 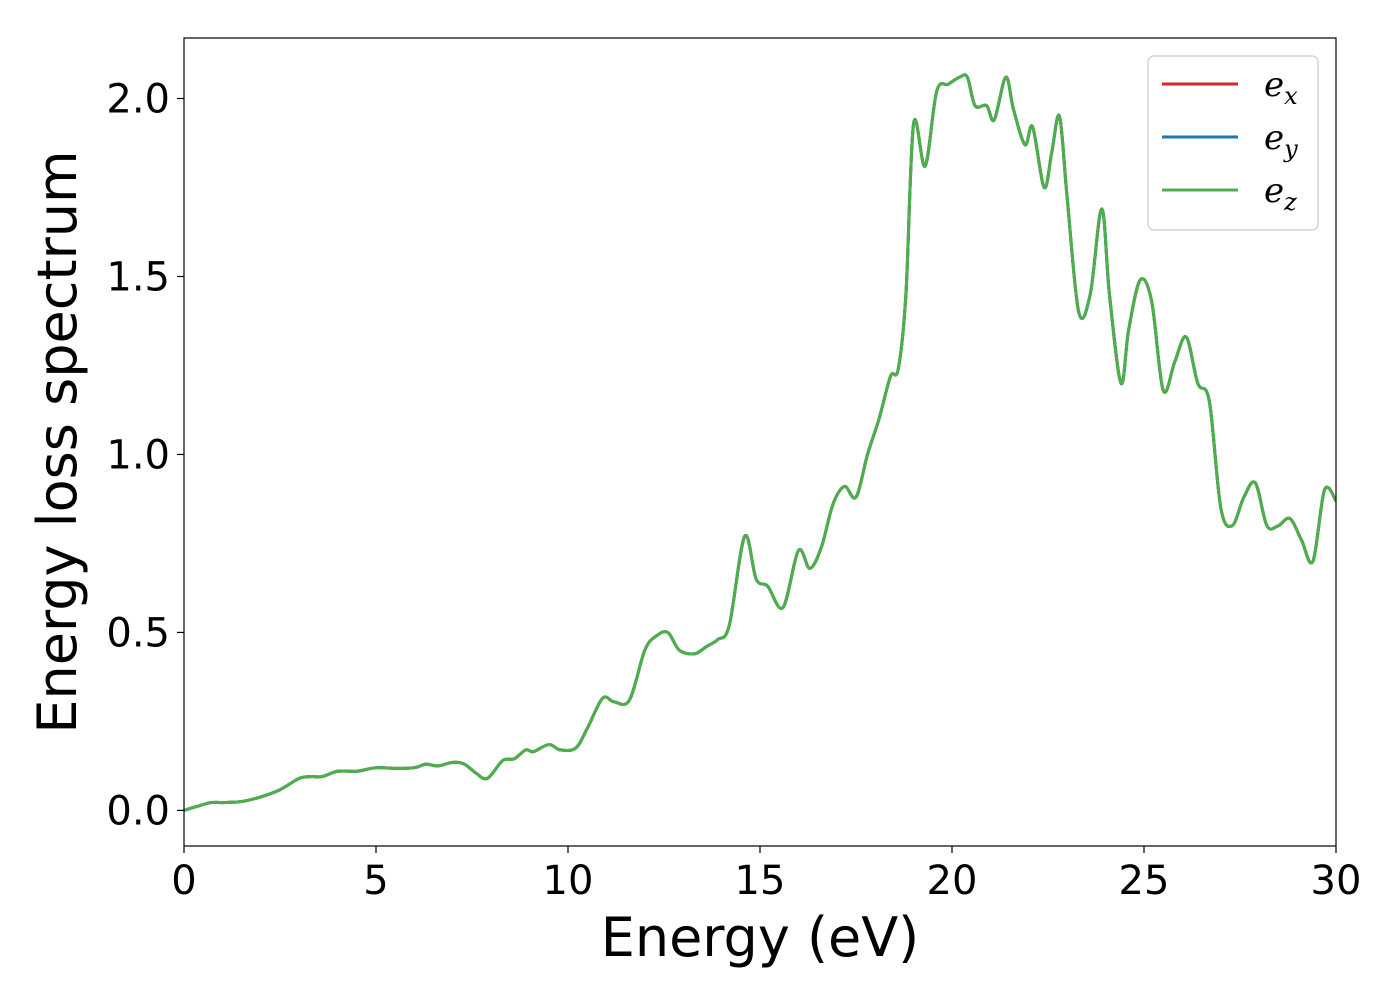 What do you see at coordinates (138, 811) in the screenshot?
I see `y-tick-label: 0.0` at bounding box center [138, 811].